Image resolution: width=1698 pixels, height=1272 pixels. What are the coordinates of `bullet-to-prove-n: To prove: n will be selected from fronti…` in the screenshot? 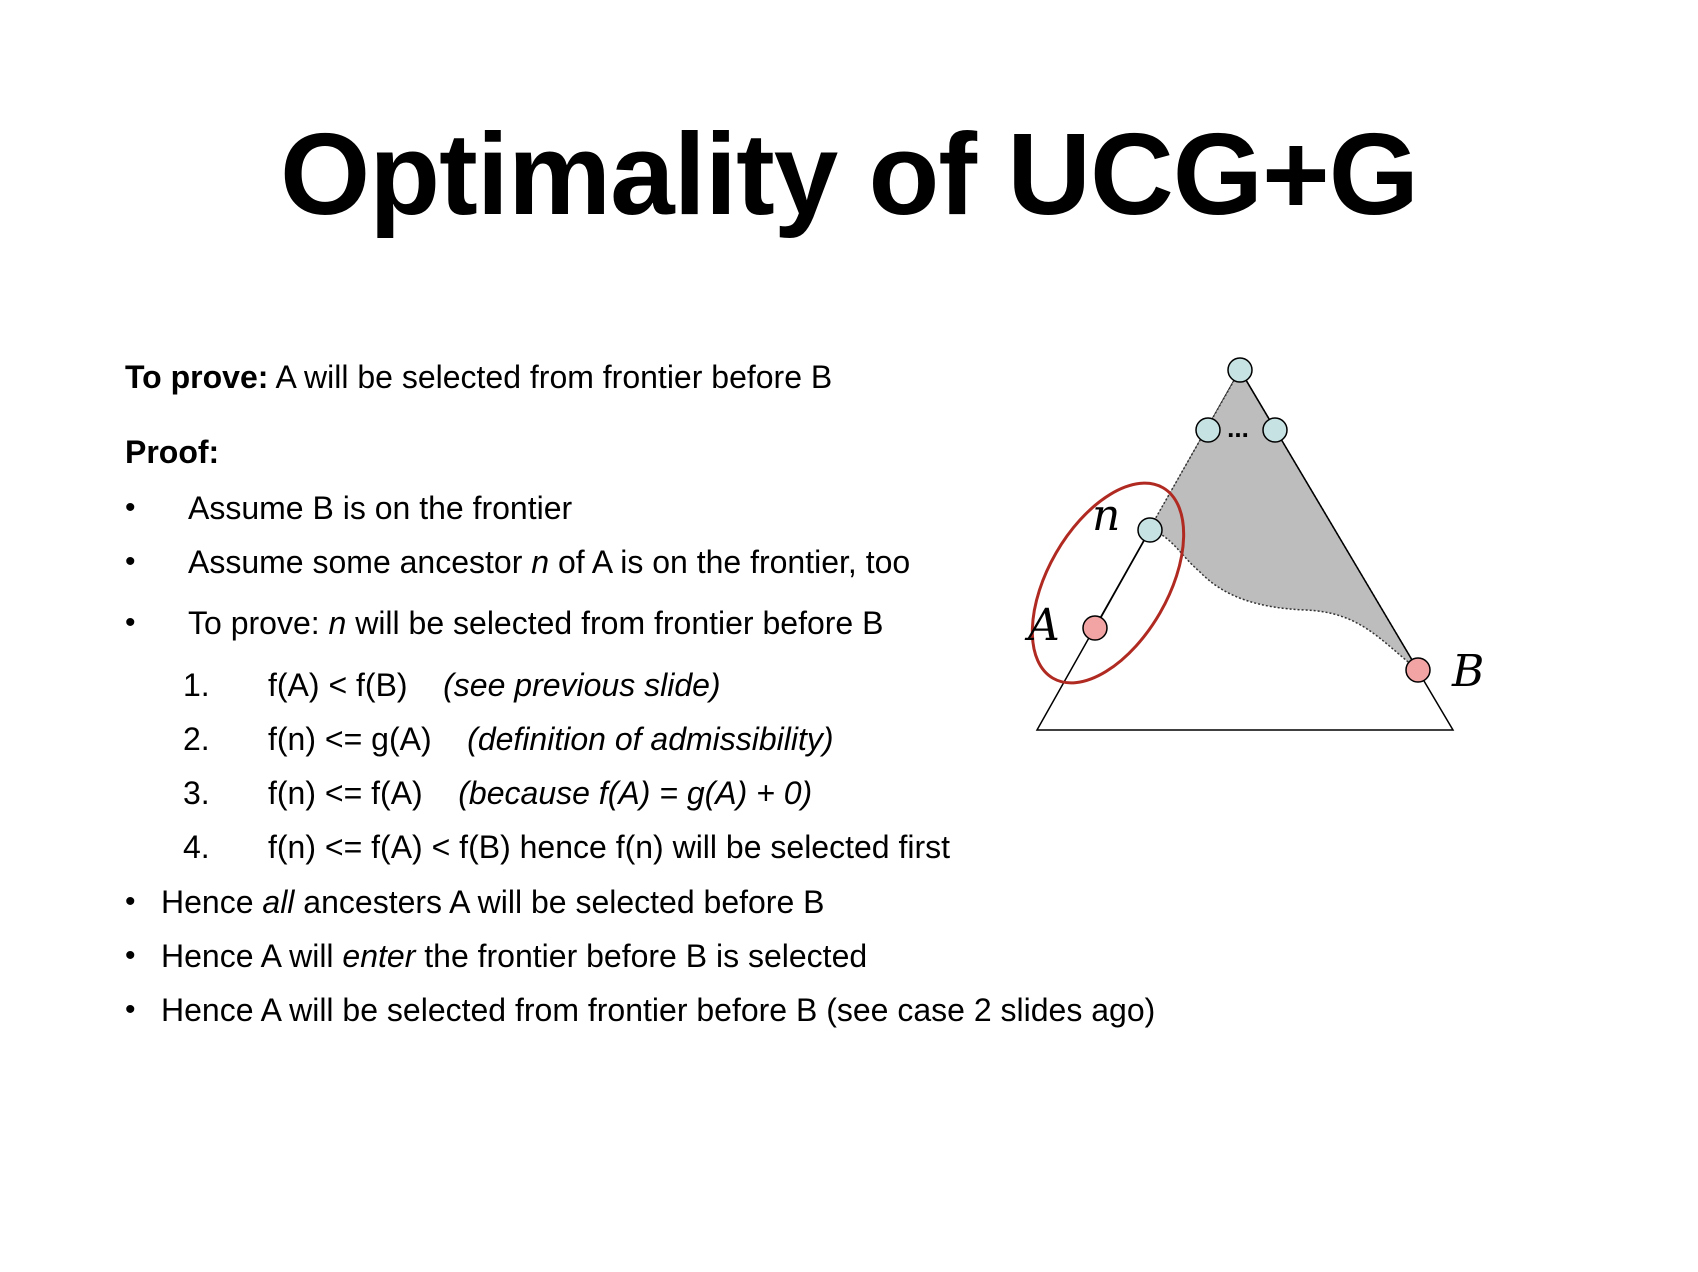 It's located at (535, 623).